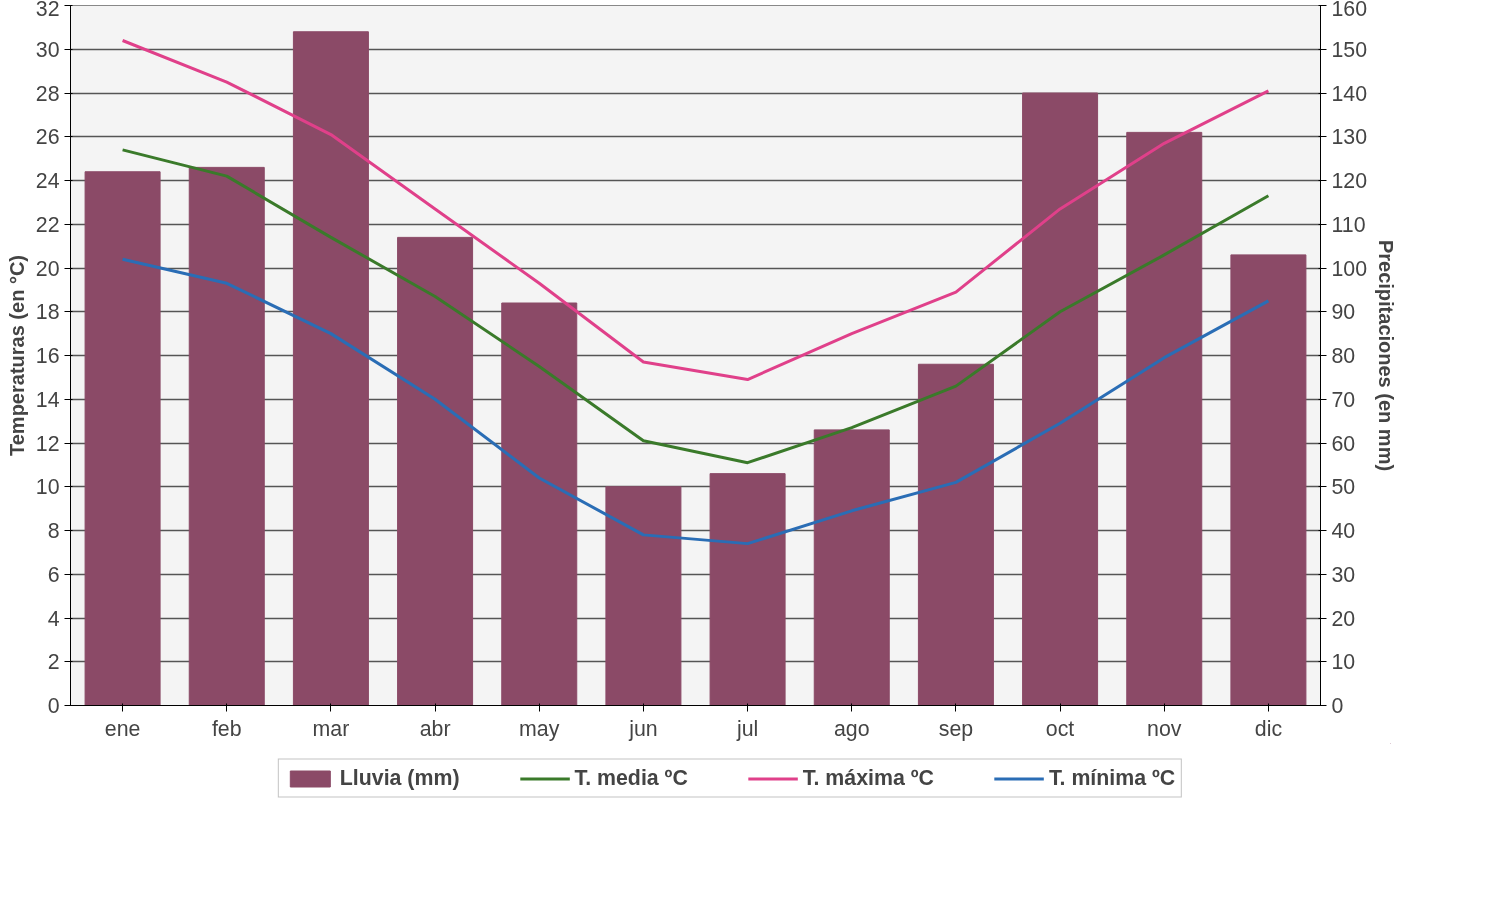  I want to click on x-tick-label: ene, so click(122, 728).